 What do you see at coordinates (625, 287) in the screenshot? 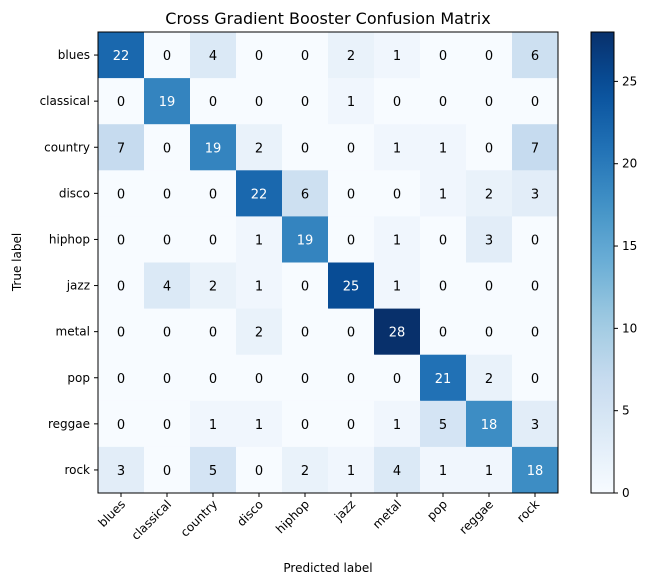
I see `colorbar-ticks: 0 5 10 15 20 25` at bounding box center [625, 287].